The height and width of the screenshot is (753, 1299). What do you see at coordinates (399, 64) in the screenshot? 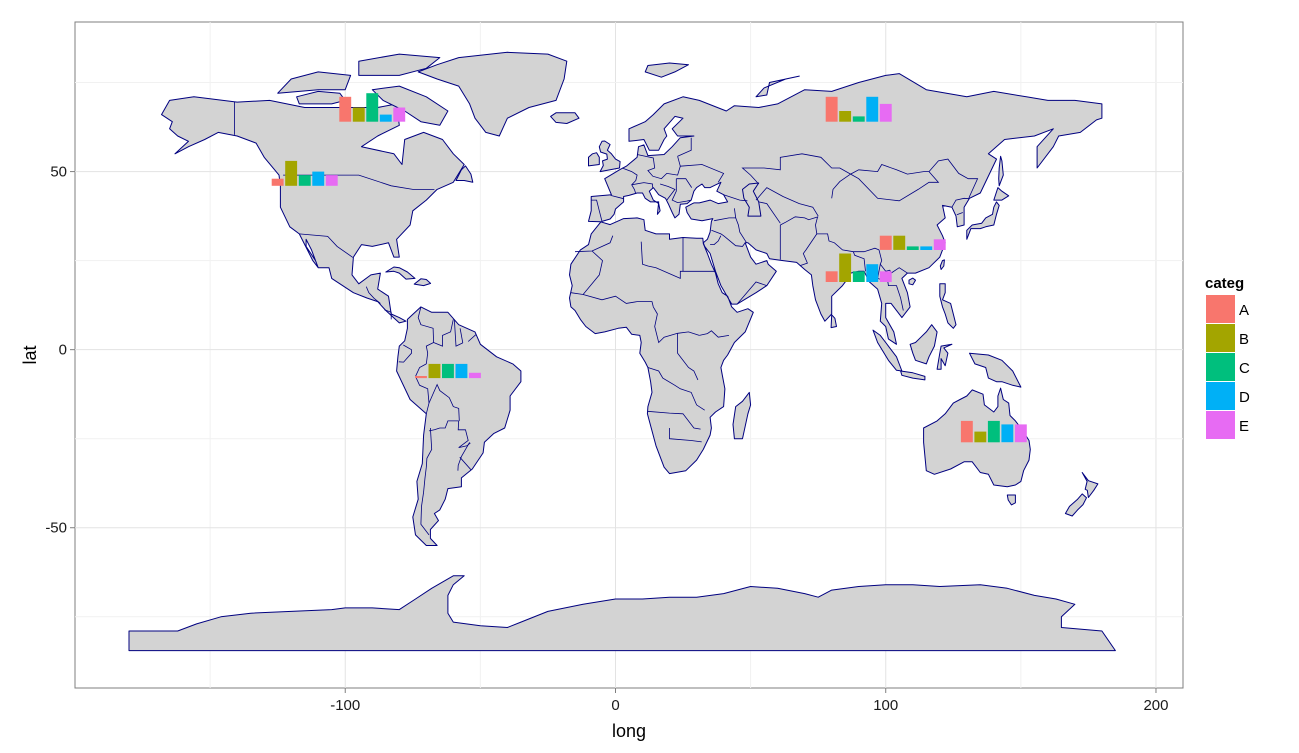
I see `land-ellesmere` at bounding box center [399, 64].